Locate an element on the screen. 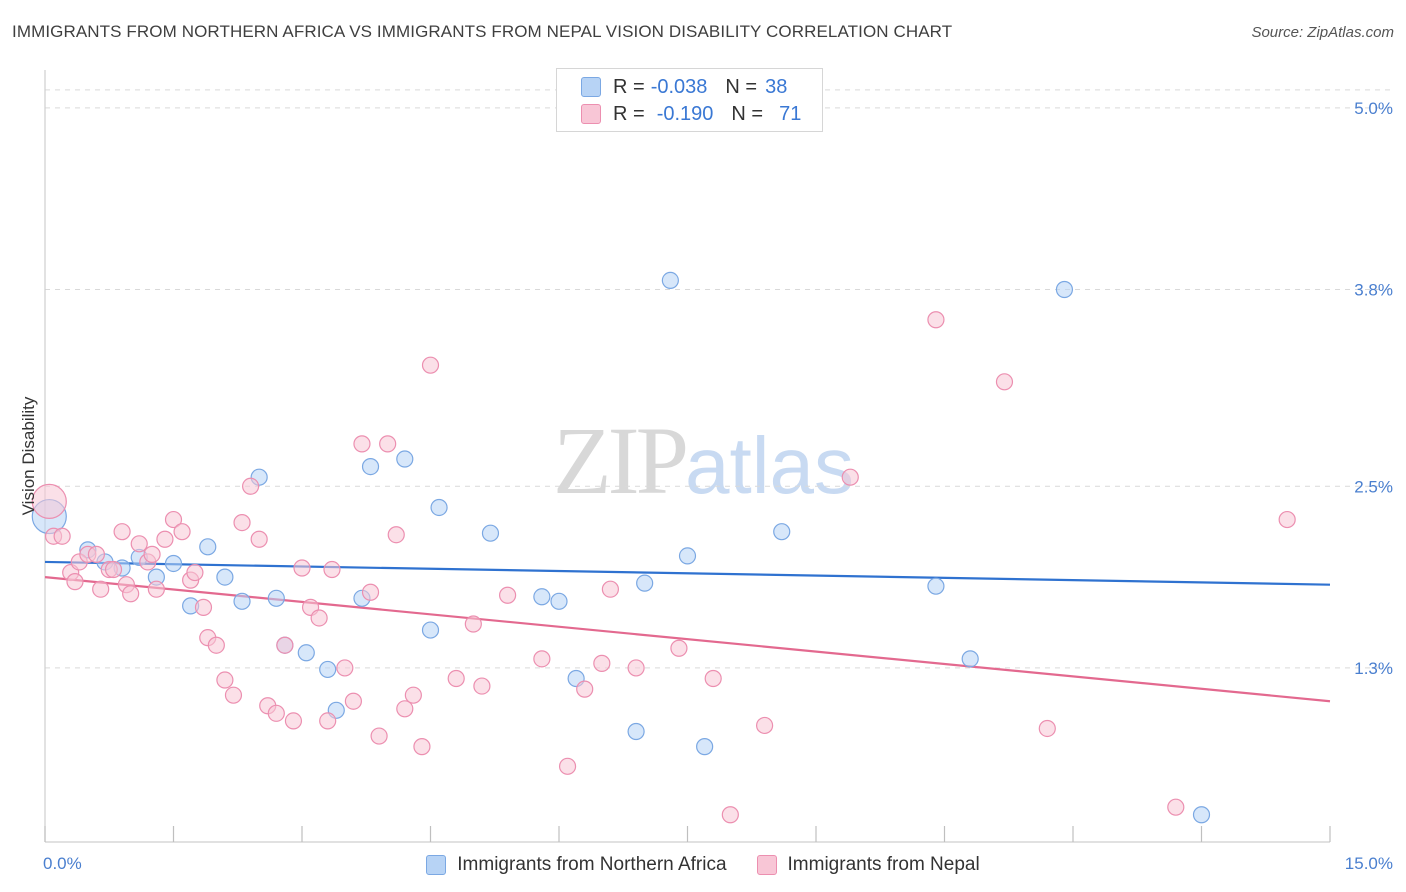 The height and width of the screenshot is (892, 1406). pink-swatch-icon is located at coordinates (591, 114).